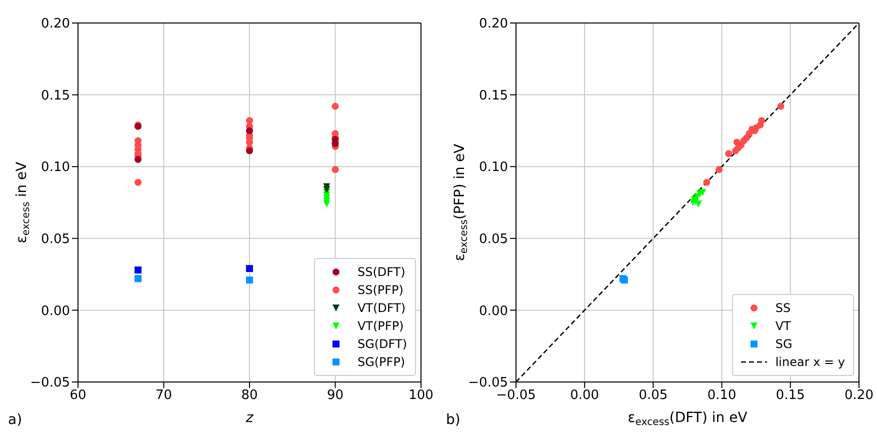 This screenshot has height=438, width=877. I want to click on x-tick-label: 60, so click(78, 396).